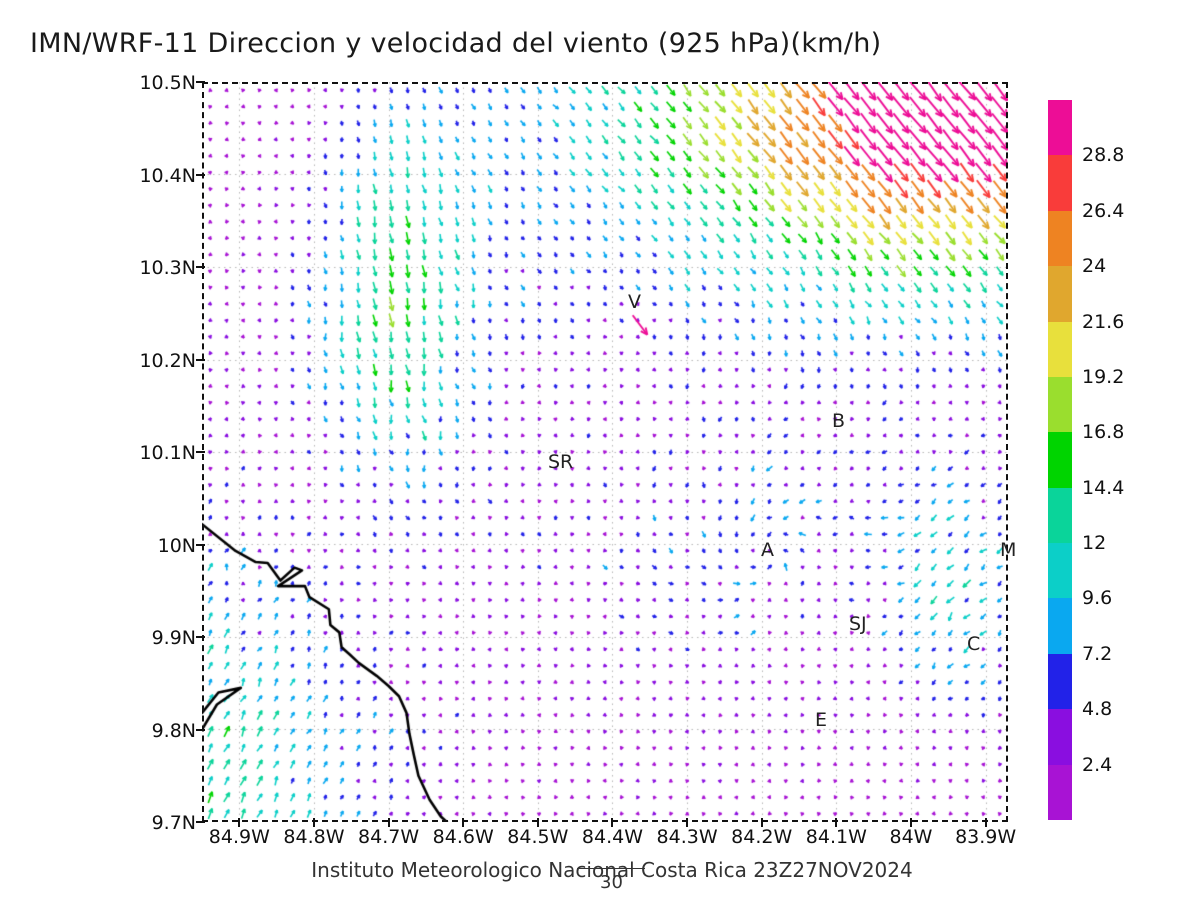 This screenshot has height=900, width=1200. Describe the element at coordinates (911, 837) in the screenshot. I see `x-tick-label: 84W` at that location.